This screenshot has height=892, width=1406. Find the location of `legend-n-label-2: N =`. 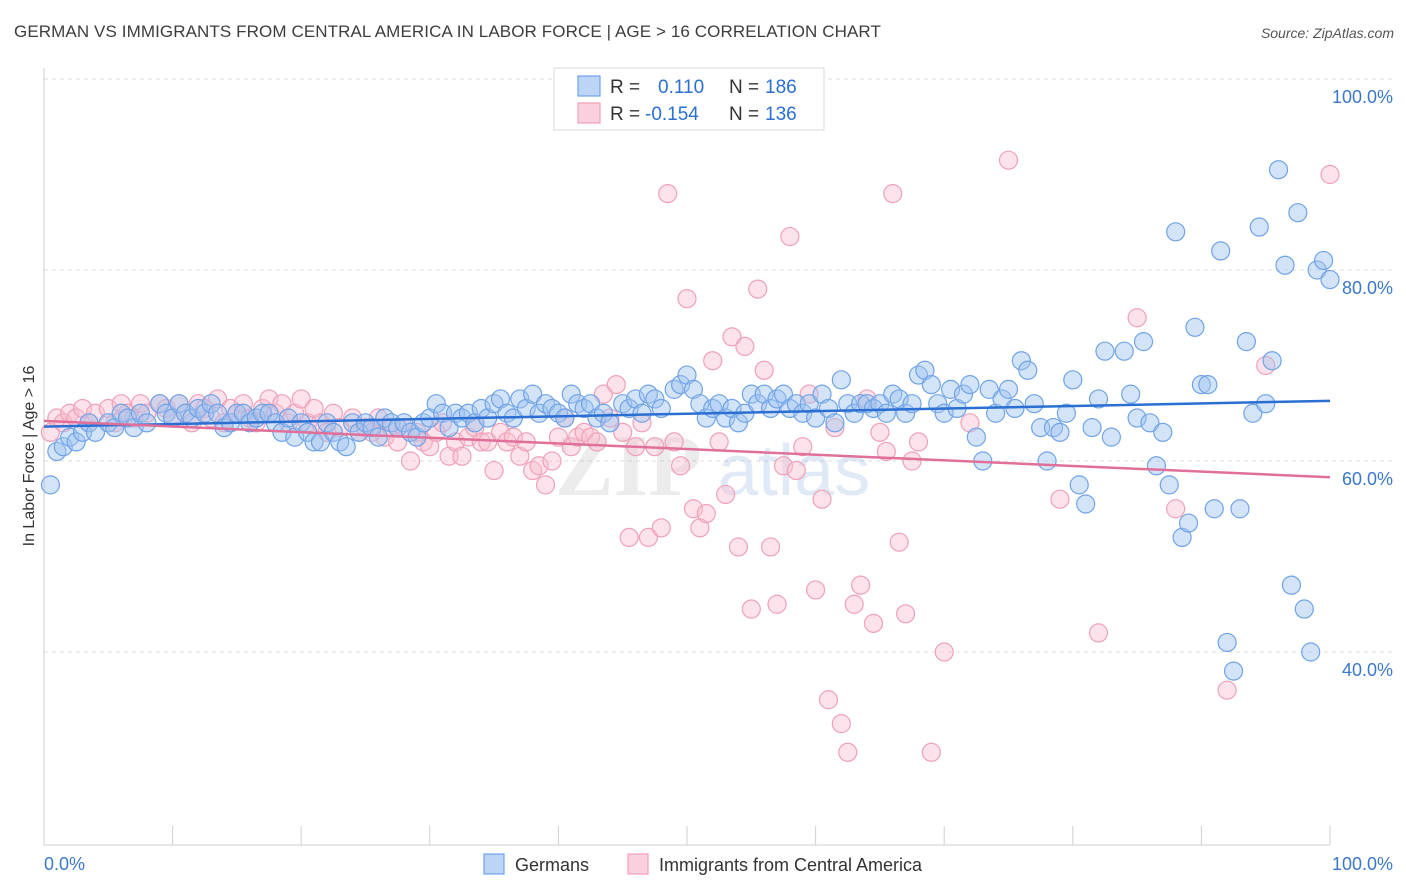

legend-n-label-2: N = is located at coordinates (744, 114).